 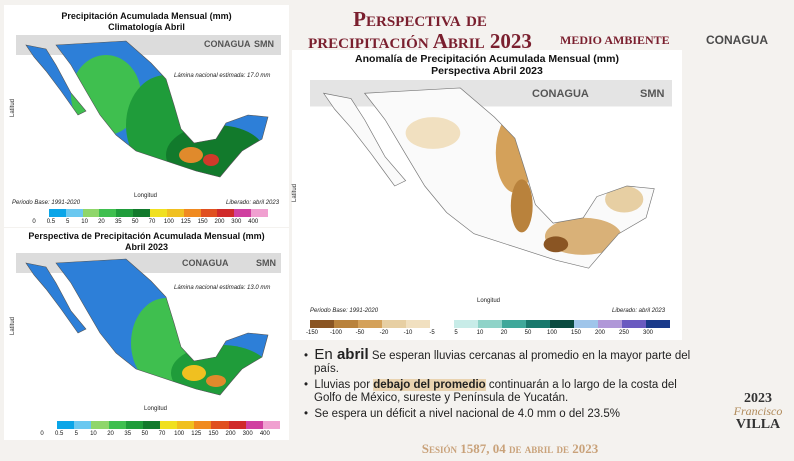 I want to click on map, so click(x=148, y=115).